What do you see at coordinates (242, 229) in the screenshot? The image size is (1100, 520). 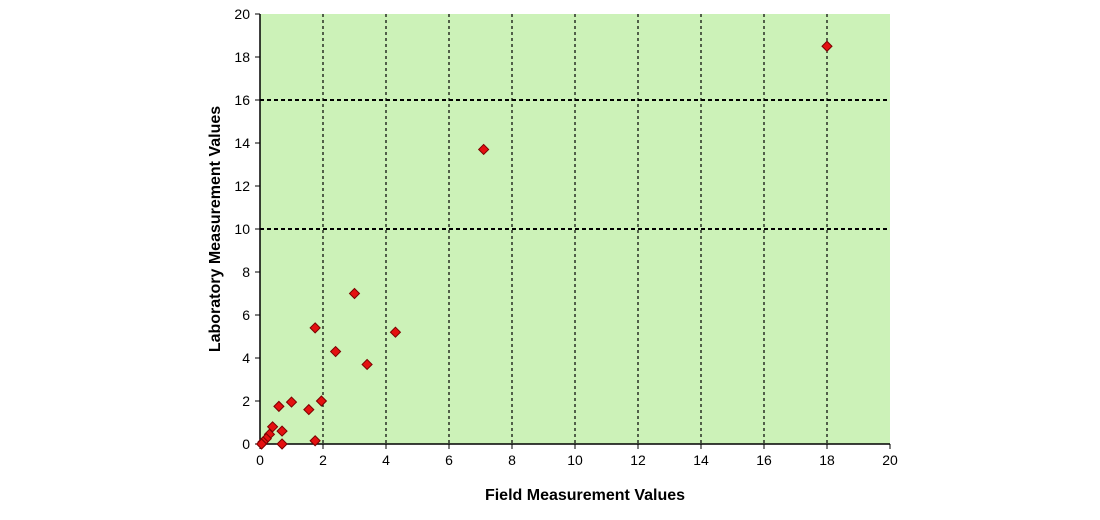 I see `y-tick-label: 10` at bounding box center [242, 229].